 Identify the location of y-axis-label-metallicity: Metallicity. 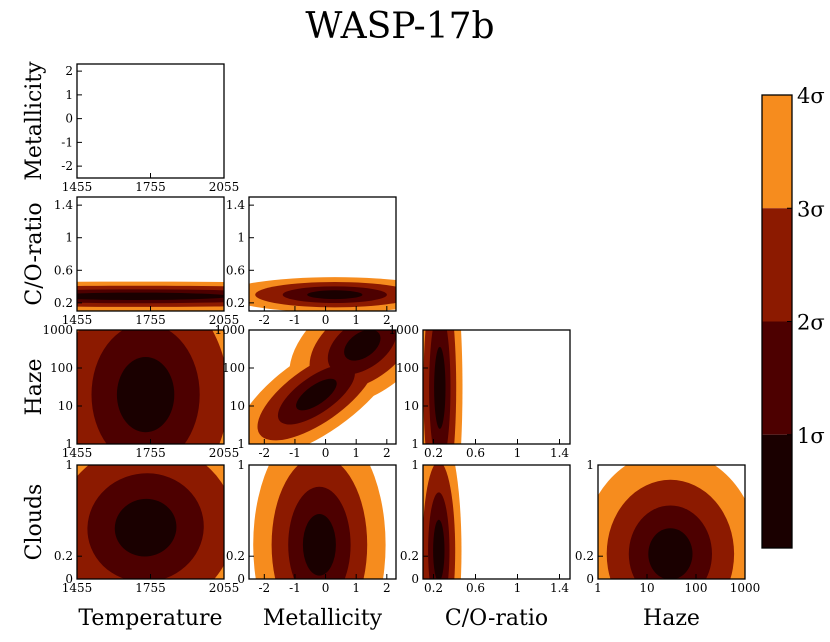
(34, 121).